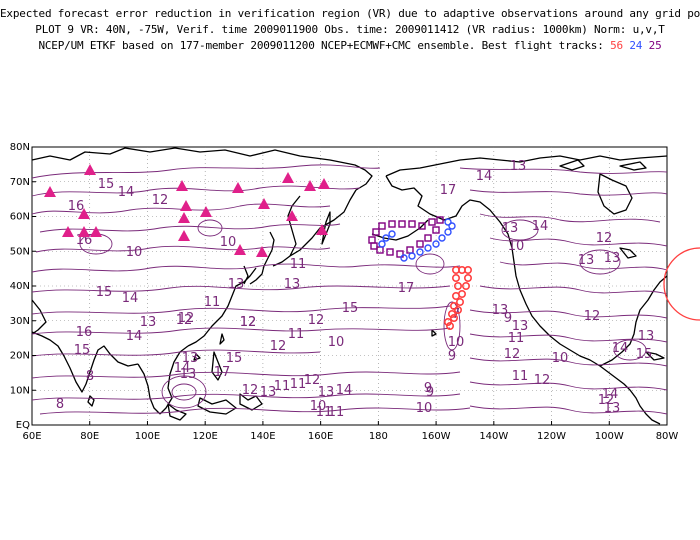 The height and width of the screenshot is (540, 700). Describe the element at coordinates (89, 436) in the screenshot. I see `lon-tick-label: 80E` at that location.